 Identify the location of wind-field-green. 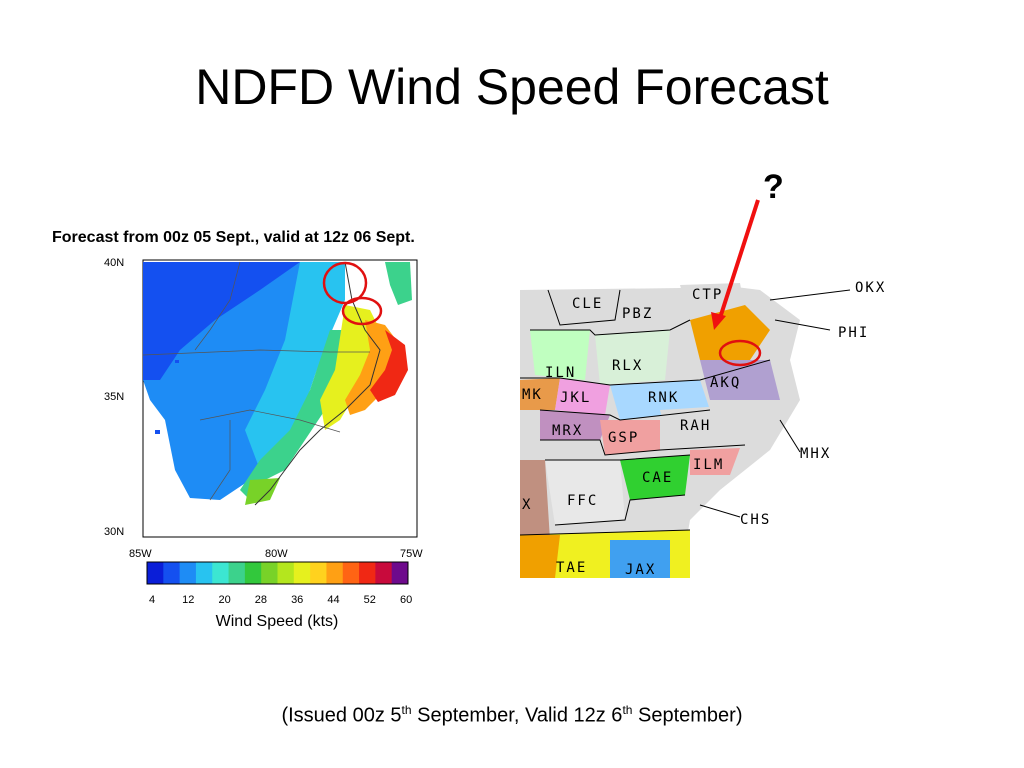
(297, 415).